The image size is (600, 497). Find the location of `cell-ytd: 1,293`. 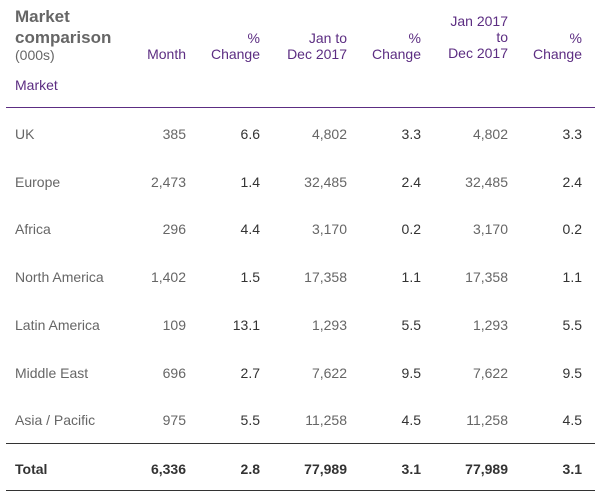

cell-ytd: 1,293 is located at coordinates (490, 325).